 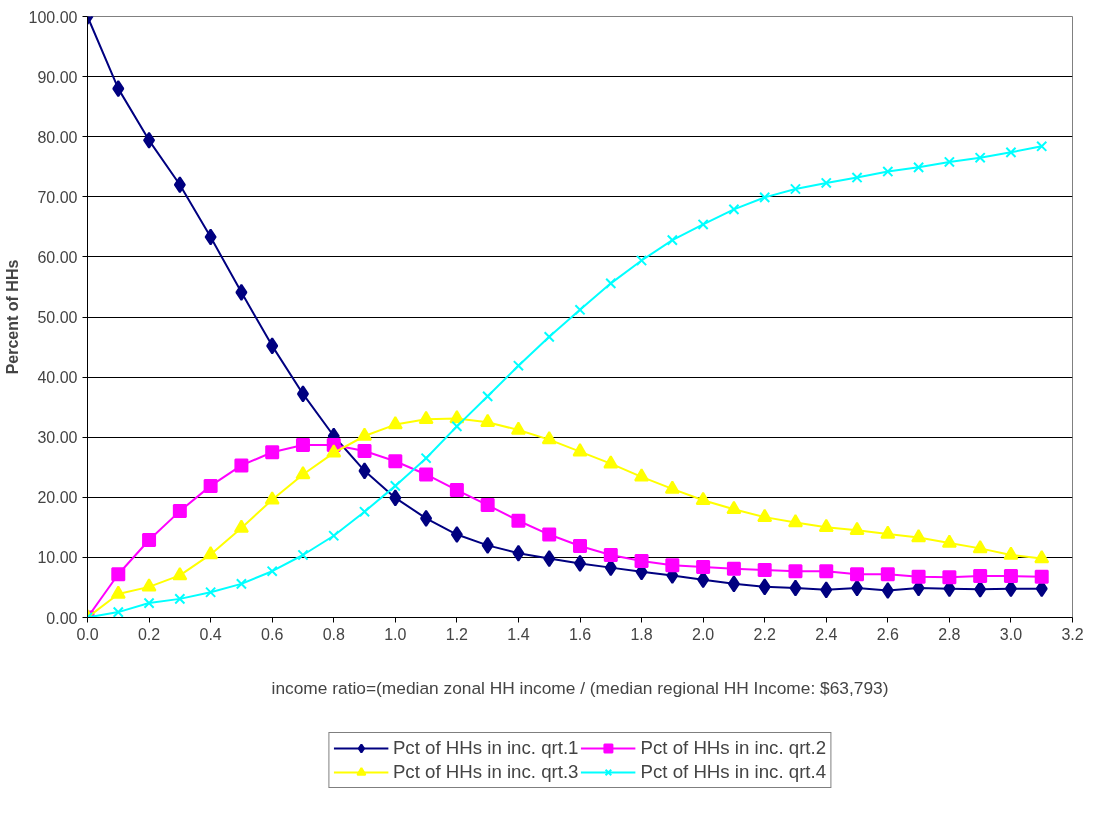 What do you see at coordinates (57, 77) in the screenshot?
I see `y-tick-label: 90.00` at bounding box center [57, 77].